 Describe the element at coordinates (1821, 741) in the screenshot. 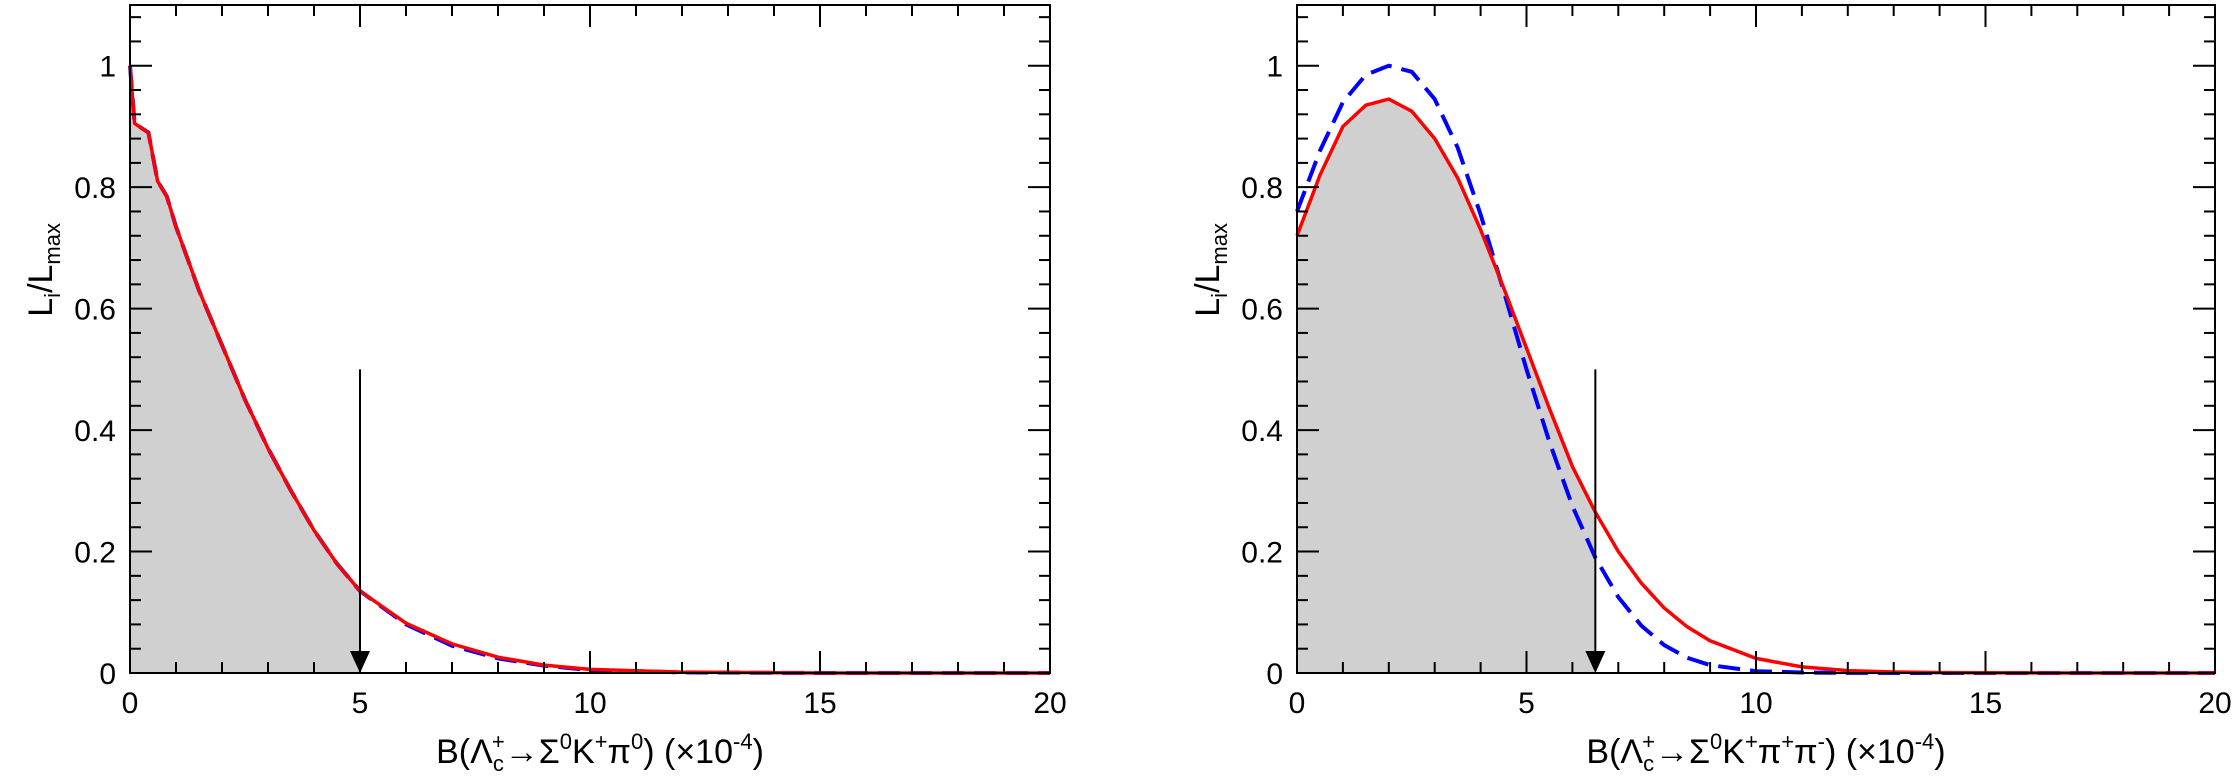

I see `label-part: -` at that location.